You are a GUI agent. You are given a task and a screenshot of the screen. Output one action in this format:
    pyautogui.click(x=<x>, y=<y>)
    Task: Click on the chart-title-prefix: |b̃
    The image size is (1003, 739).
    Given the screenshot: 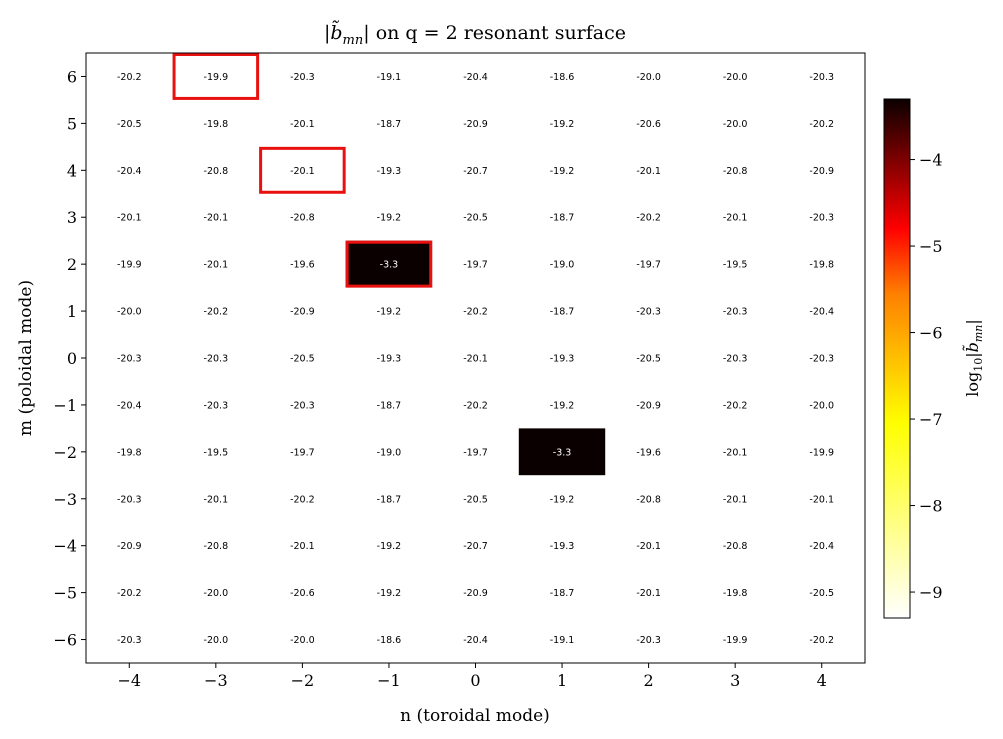 What is the action you would take?
    pyautogui.click(x=333, y=32)
    